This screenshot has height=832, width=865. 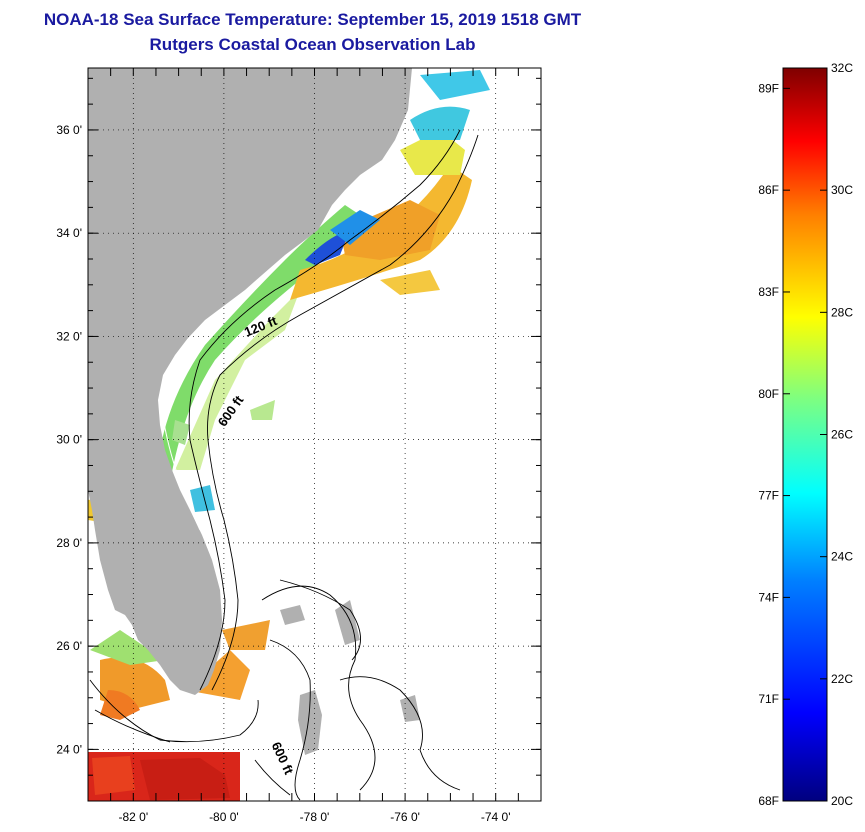 I want to click on colorbar-label-celsius: 20C, so click(x=842, y=801).